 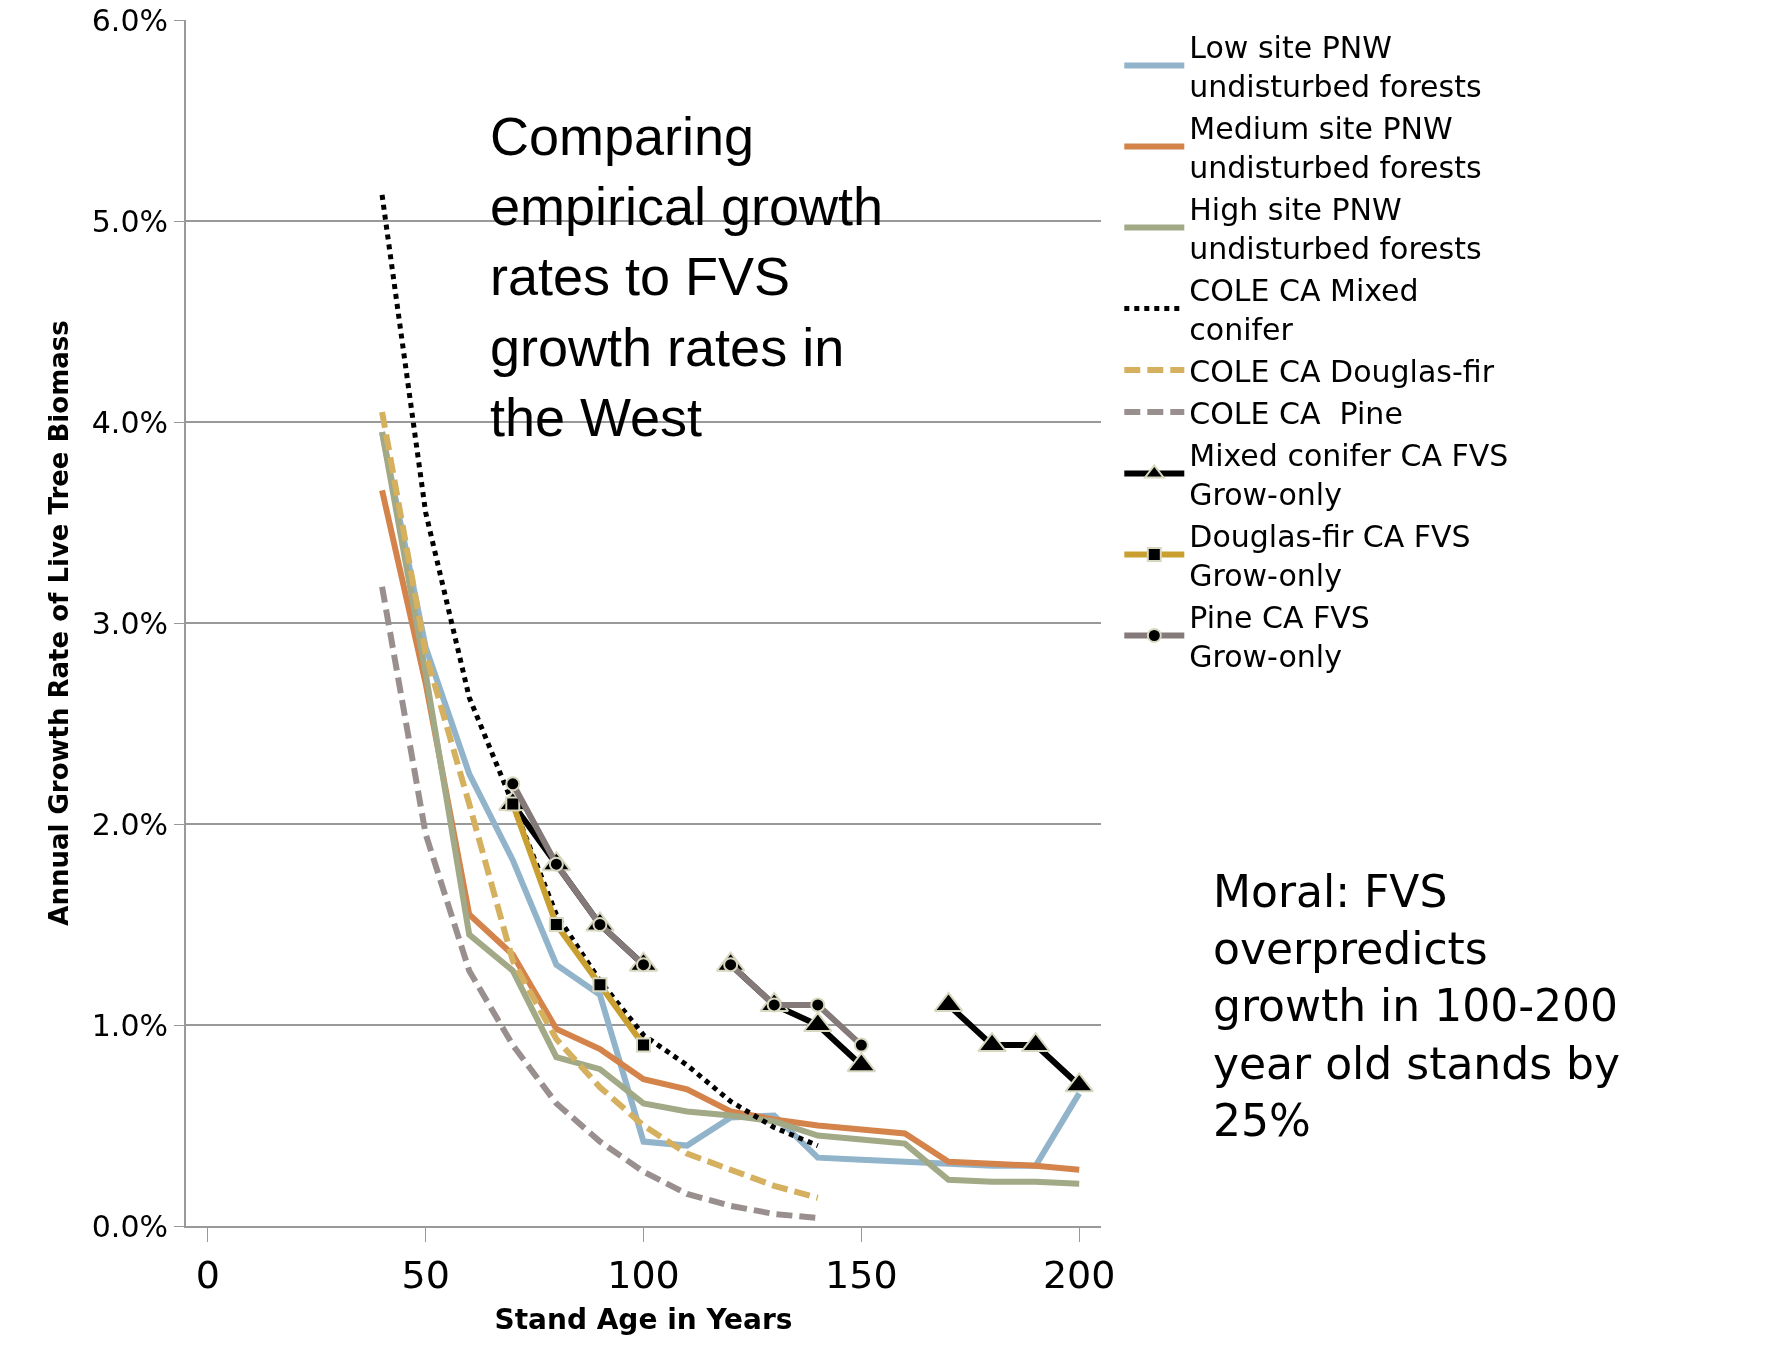 What do you see at coordinates (129, 824) in the screenshot?
I see `y-tick-label: 2.0%` at bounding box center [129, 824].